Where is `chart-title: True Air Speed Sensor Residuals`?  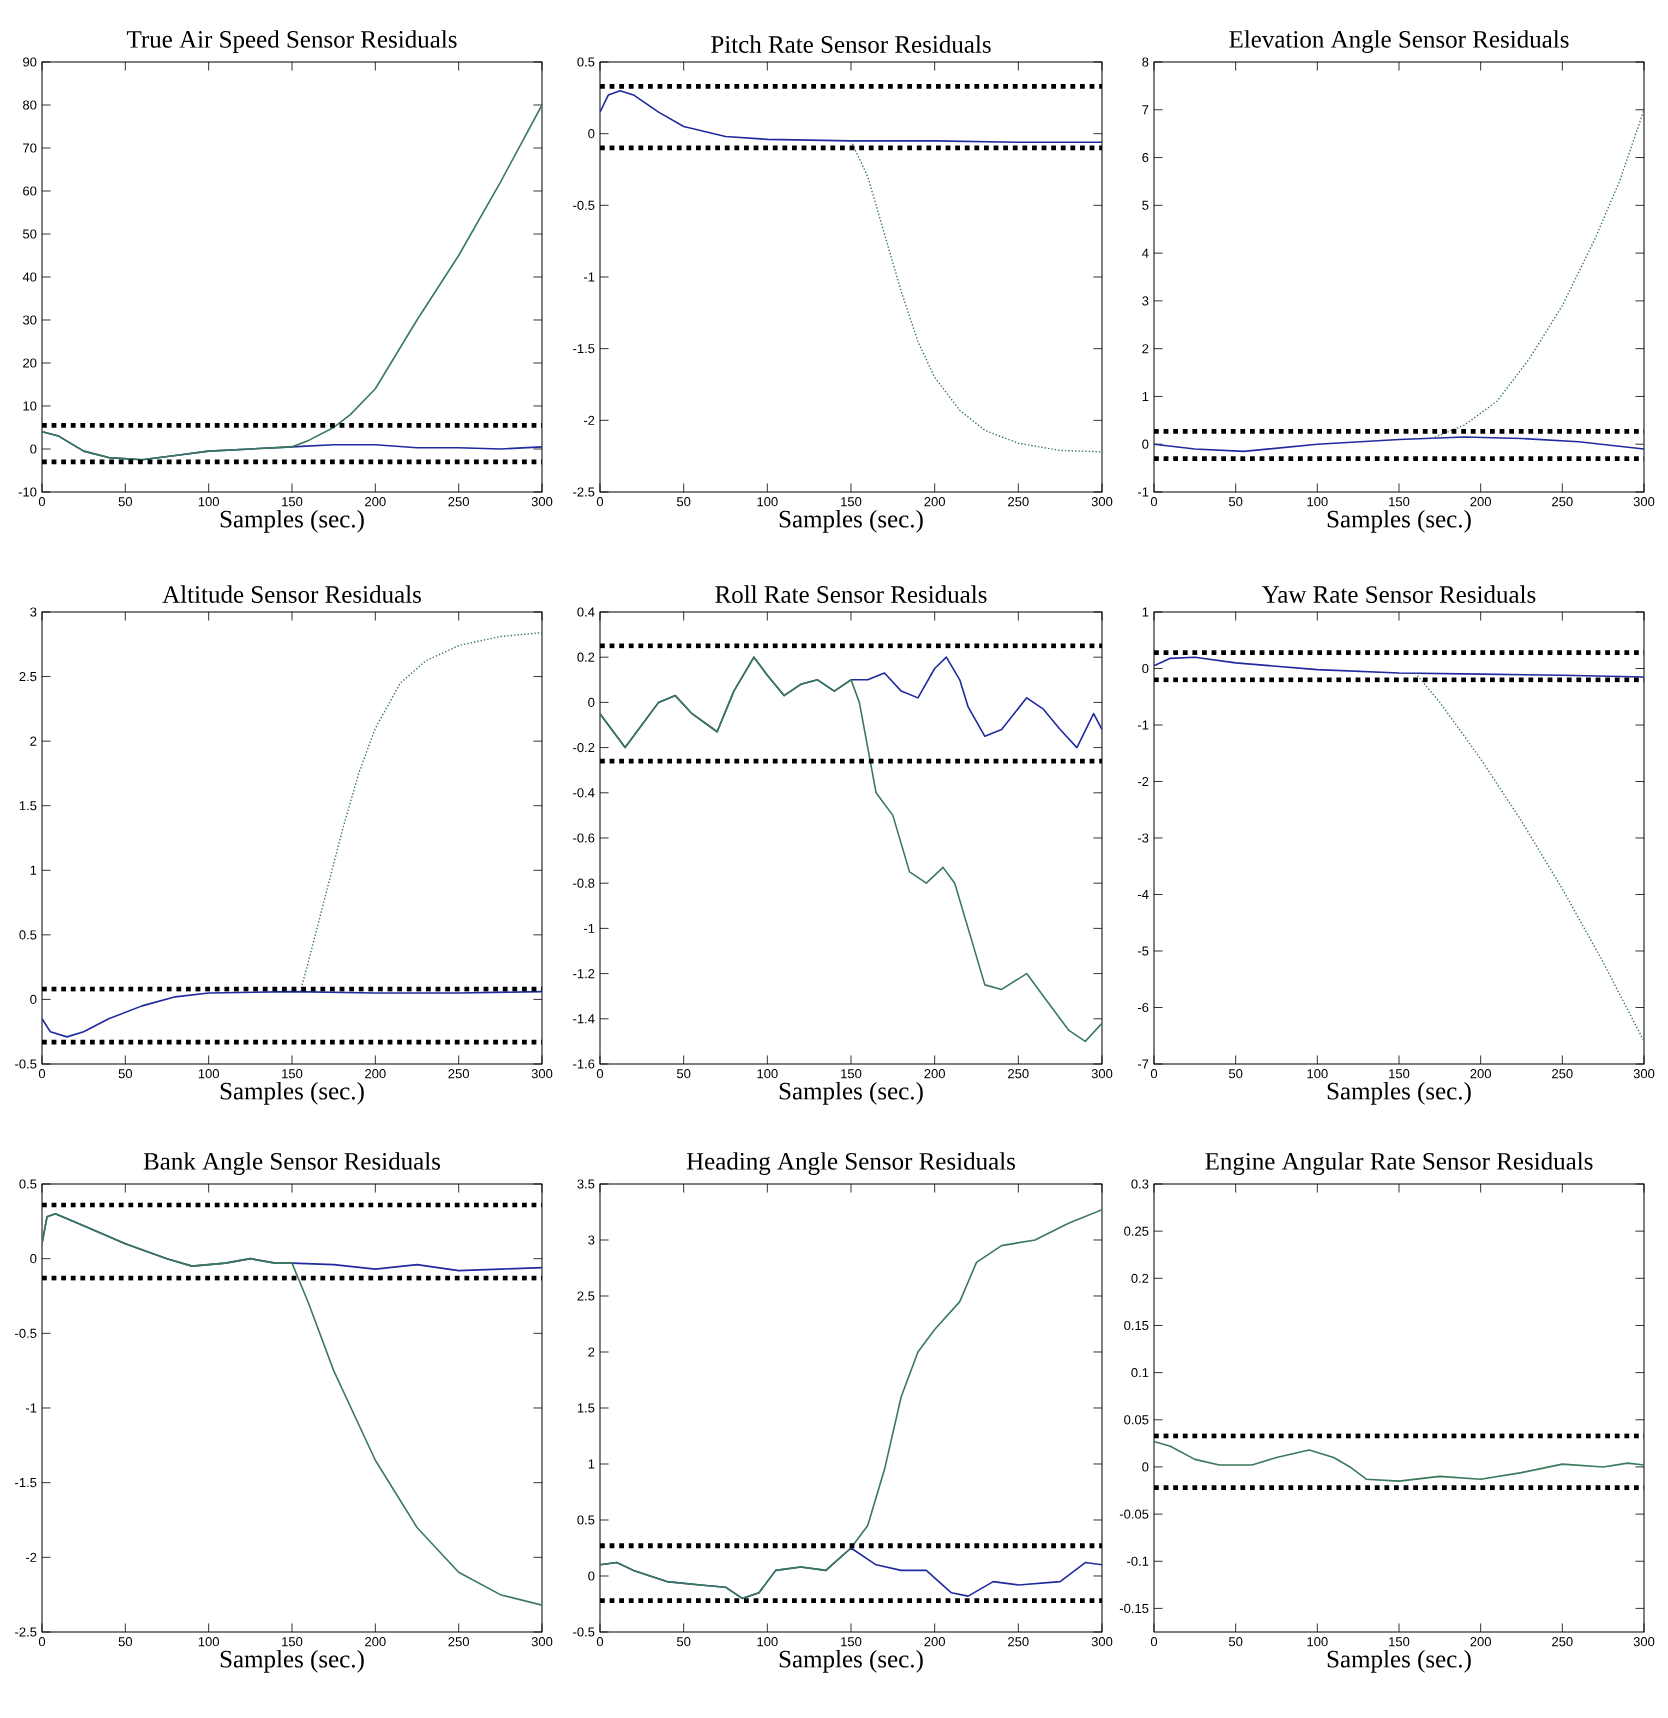 chart-title: True Air Speed Sensor Residuals is located at coordinates (291, 41).